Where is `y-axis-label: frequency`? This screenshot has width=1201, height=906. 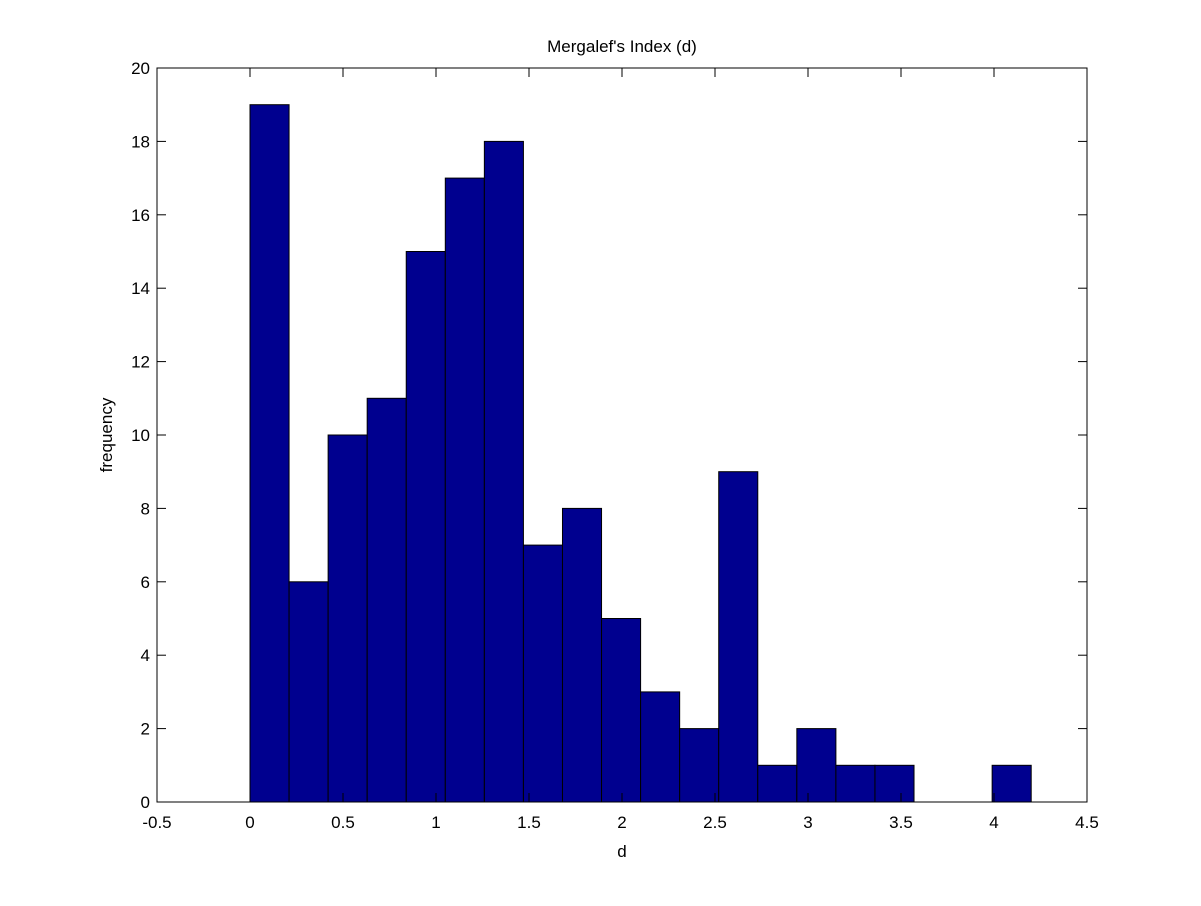 y-axis-label: frequency is located at coordinates (106, 434).